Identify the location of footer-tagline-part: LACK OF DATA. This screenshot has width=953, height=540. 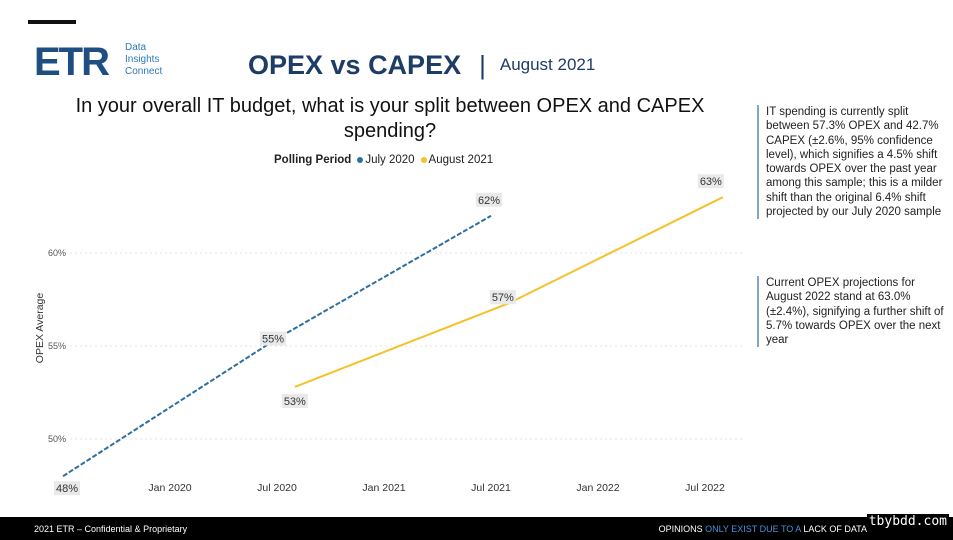
(835, 529).